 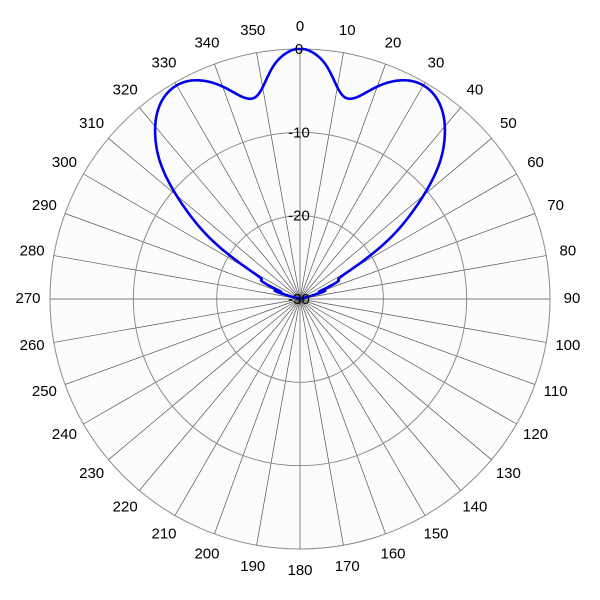 I want to click on angle-tick-label: 180, so click(x=299, y=570).